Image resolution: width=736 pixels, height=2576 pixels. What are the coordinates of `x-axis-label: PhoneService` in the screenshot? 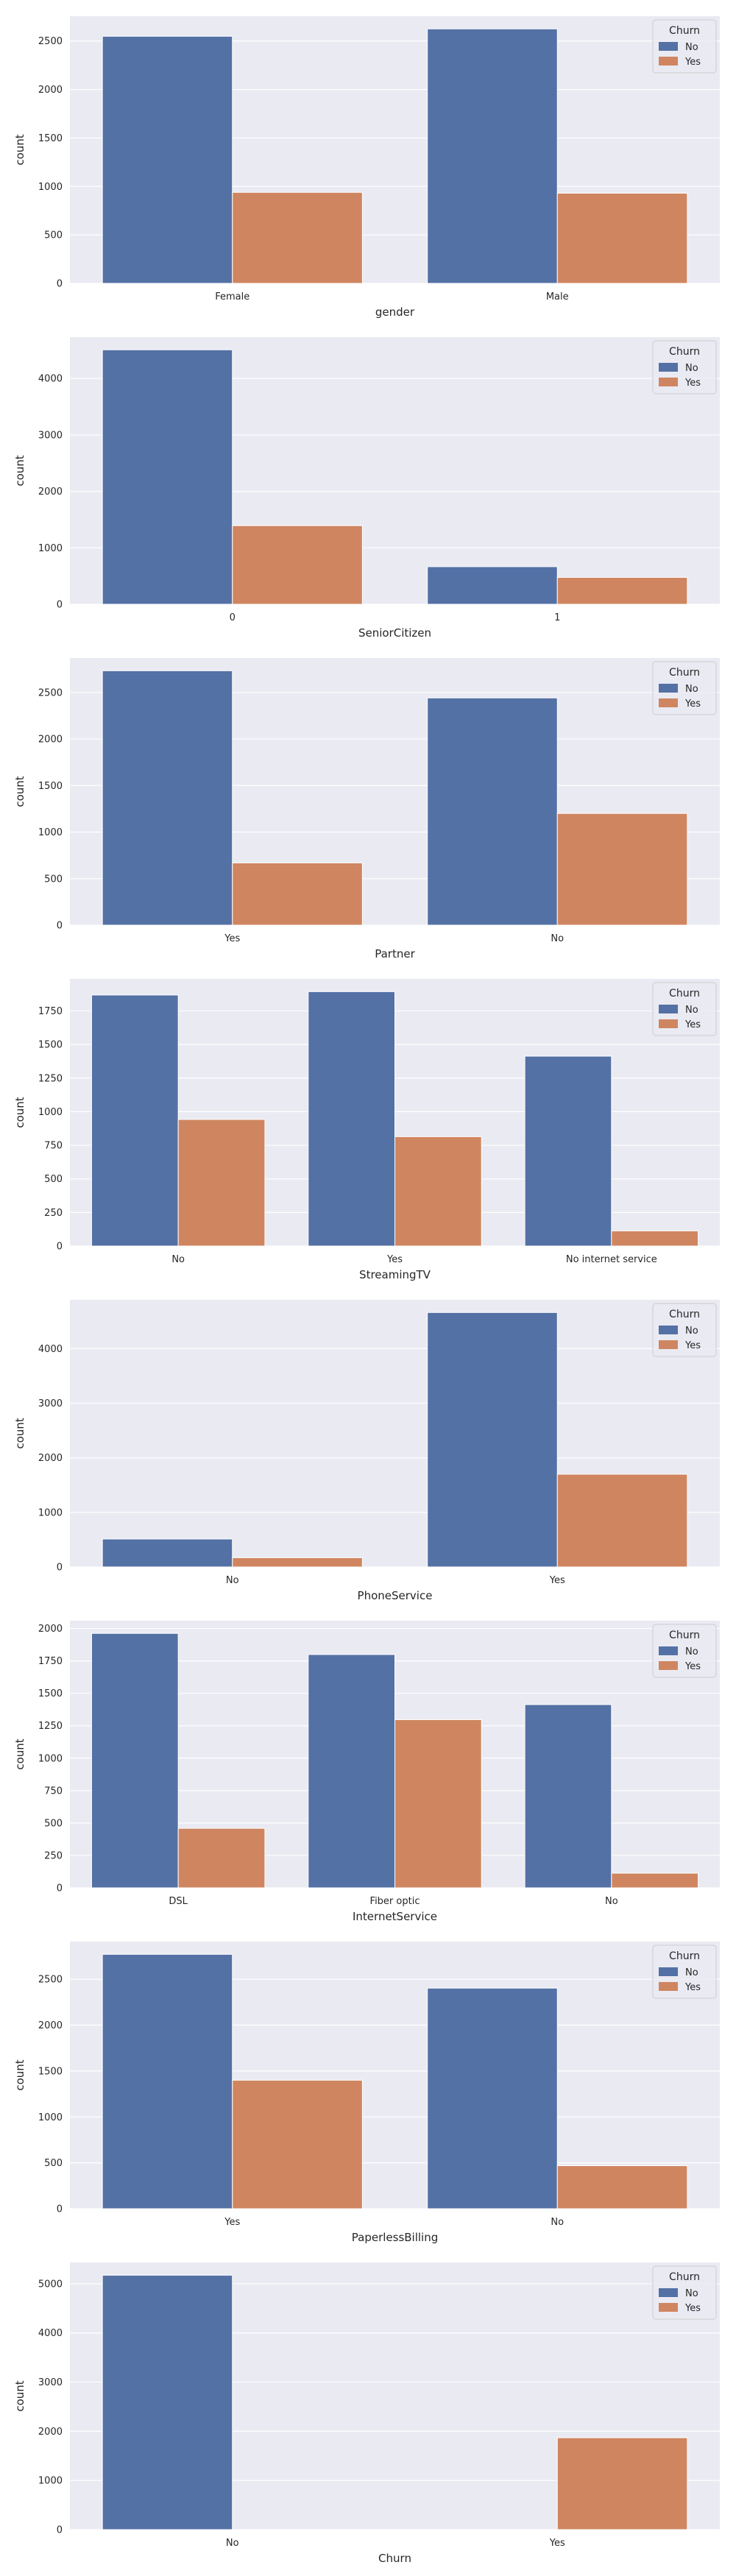 It's located at (395, 1596).